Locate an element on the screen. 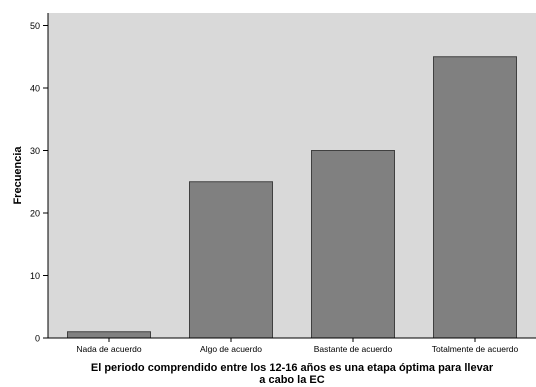  x-tick-label: Nada de acuerdo is located at coordinates (108, 349).